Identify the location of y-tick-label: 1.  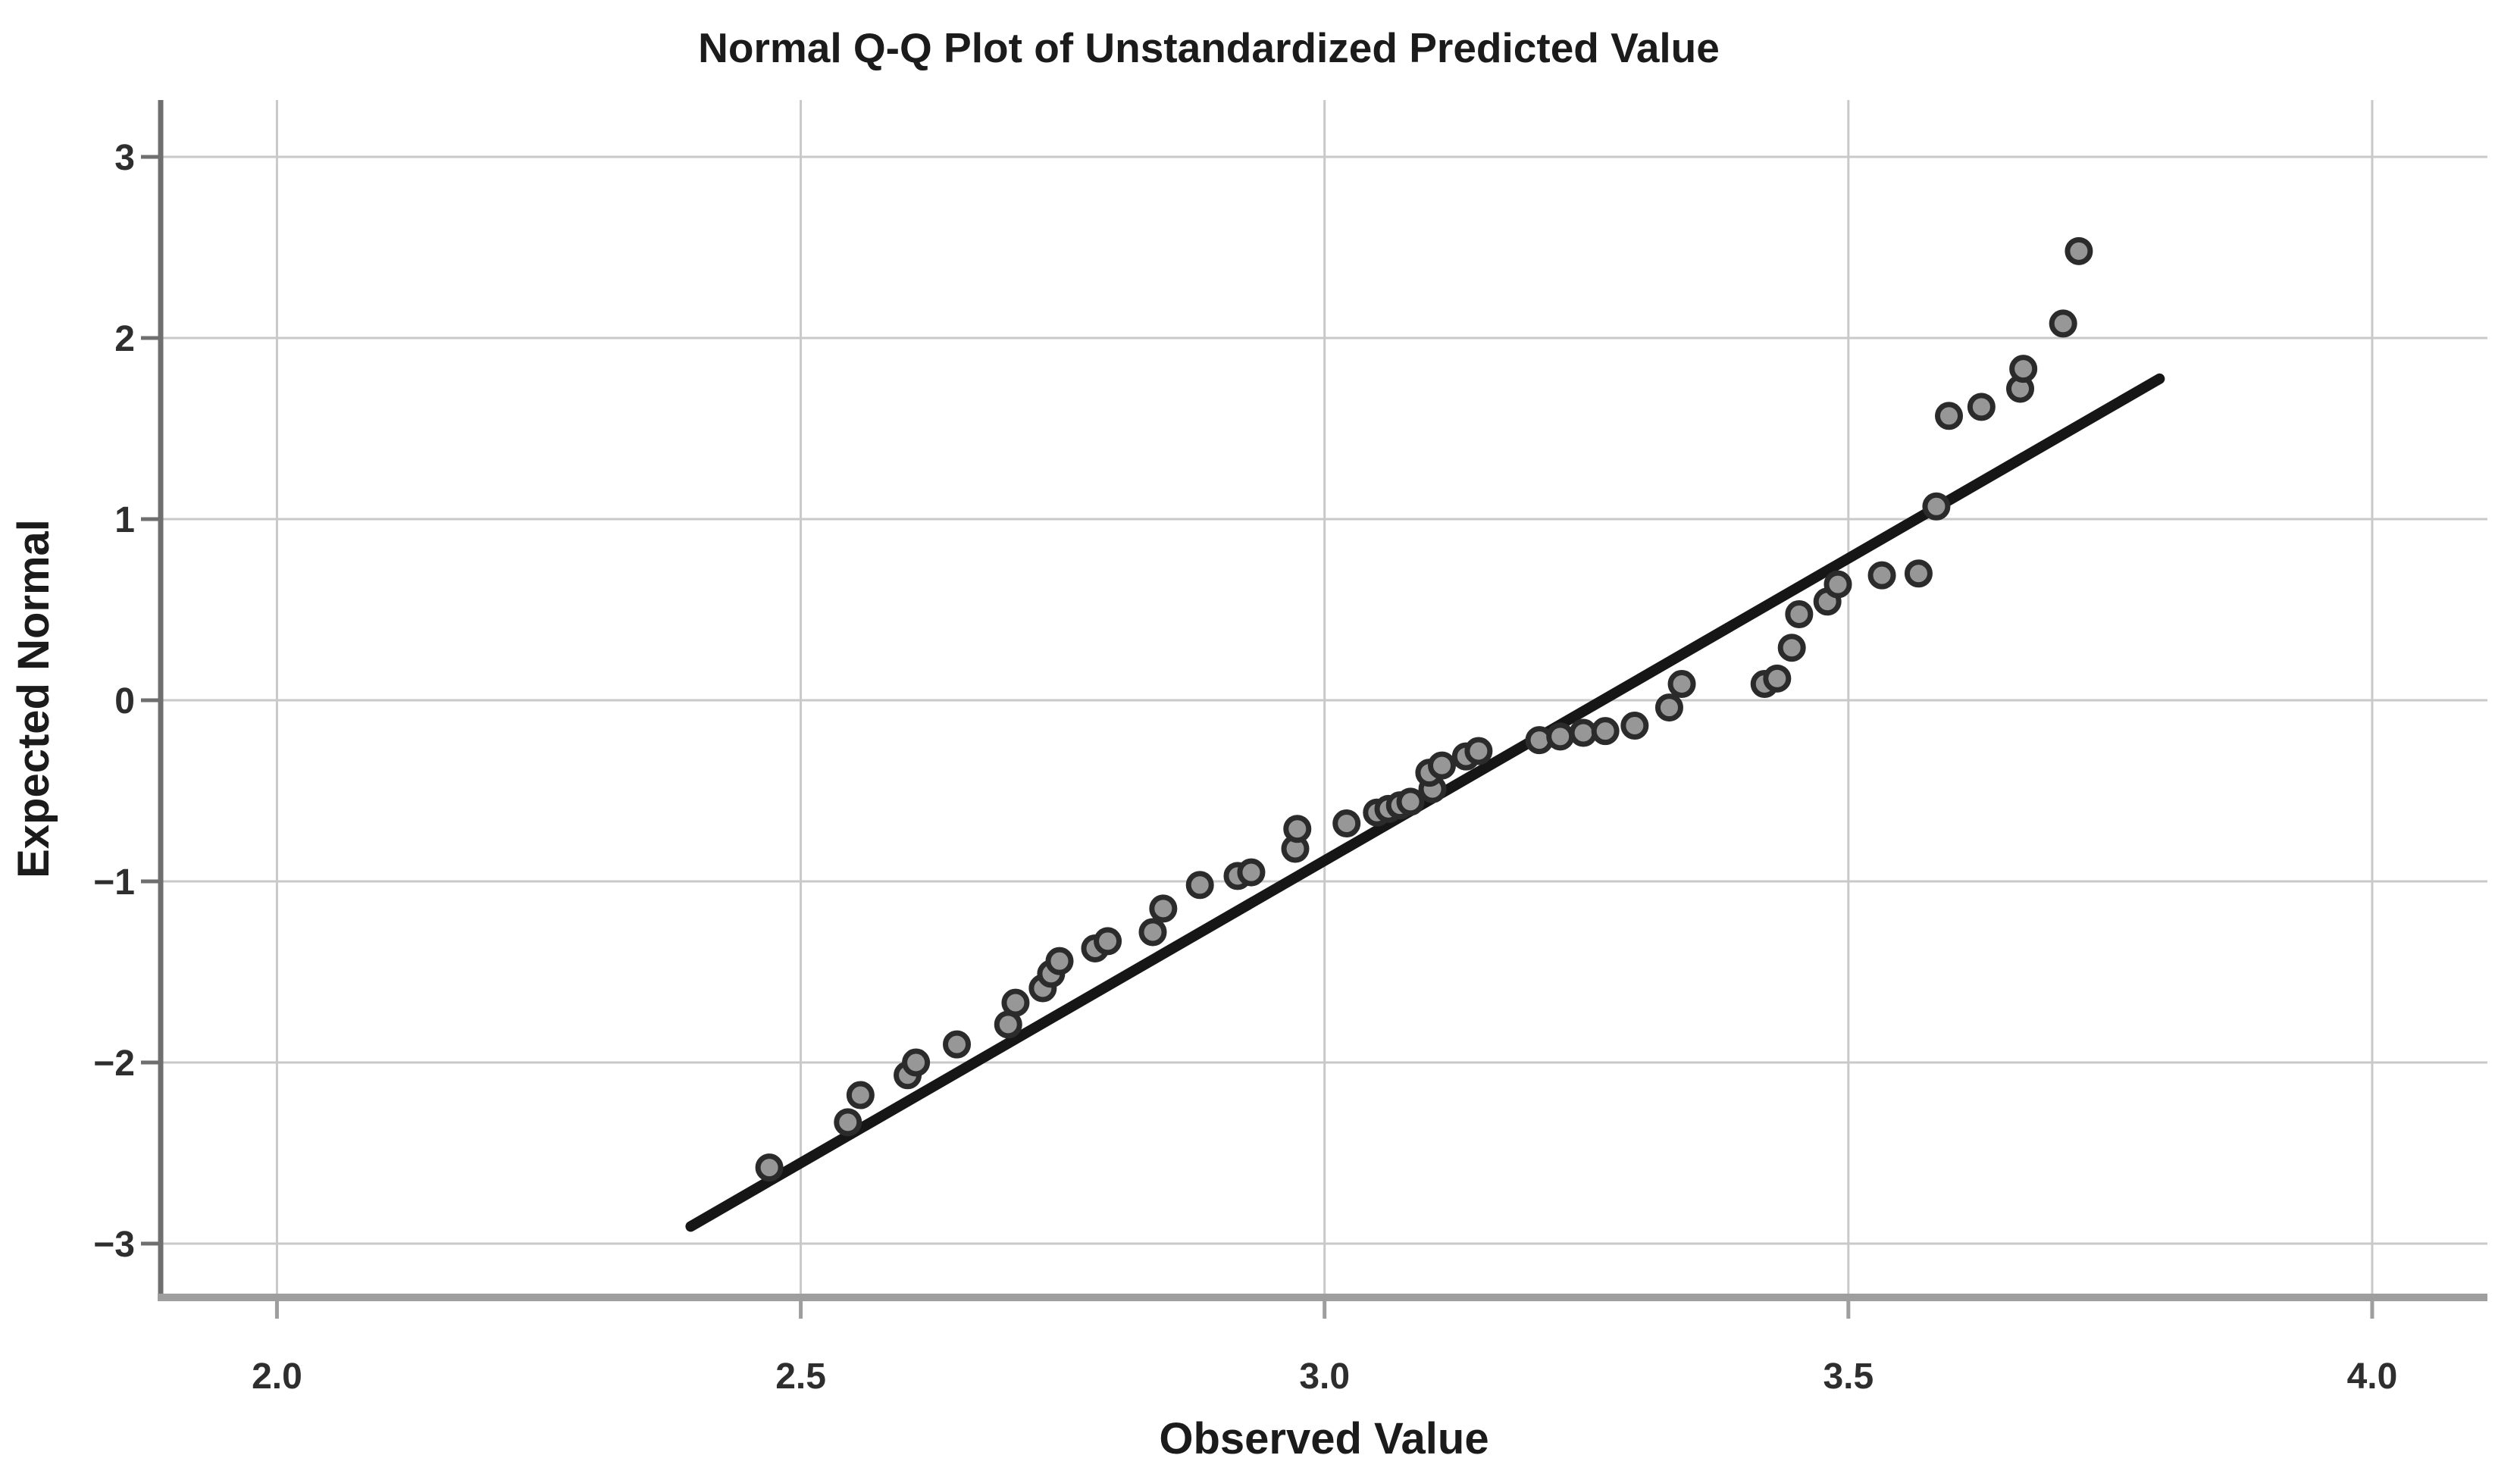
(125, 520).